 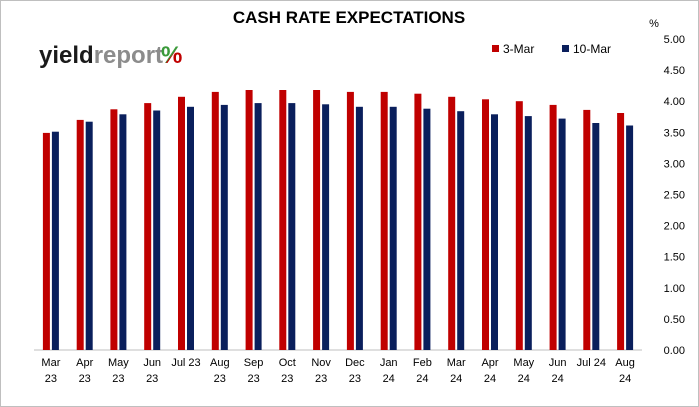 I want to click on chart-title: CASH RATE EXPECTATIONS, so click(x=349, y=17).